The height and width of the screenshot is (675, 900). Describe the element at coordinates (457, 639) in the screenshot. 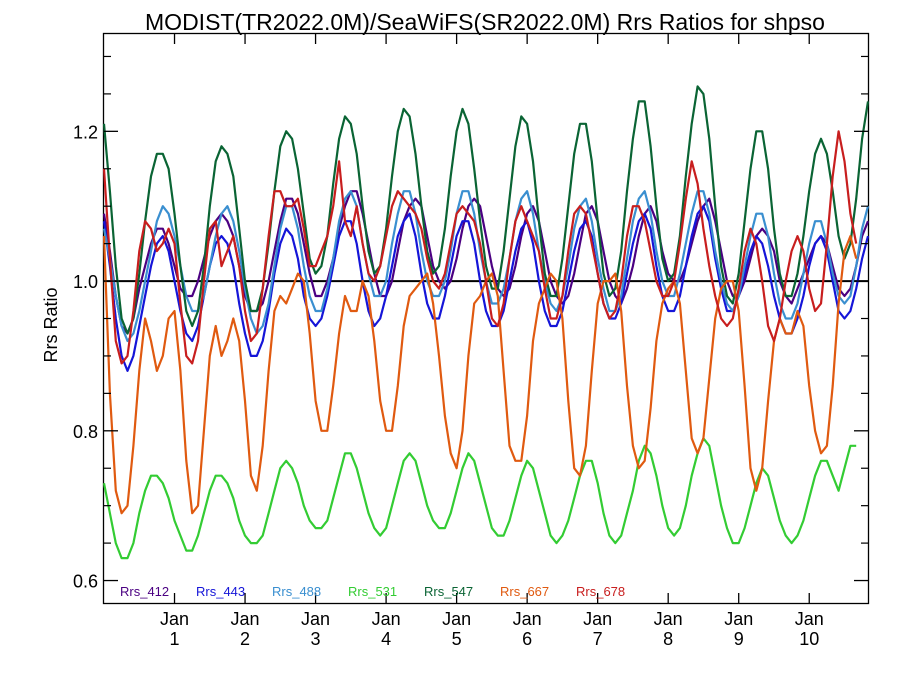

I see `x-tick-label-year: 5` at that location.